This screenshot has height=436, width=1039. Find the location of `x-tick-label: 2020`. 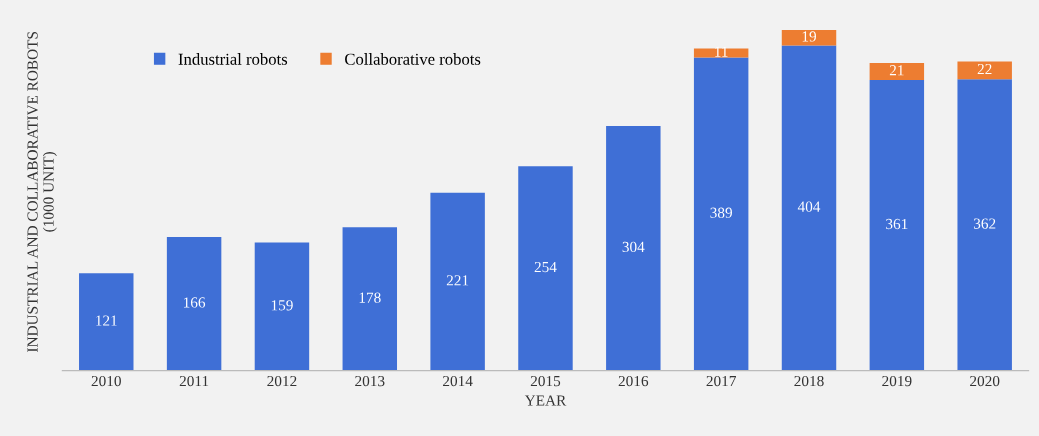

x-tick-label: 2020 is located at coordinates (985, 381).